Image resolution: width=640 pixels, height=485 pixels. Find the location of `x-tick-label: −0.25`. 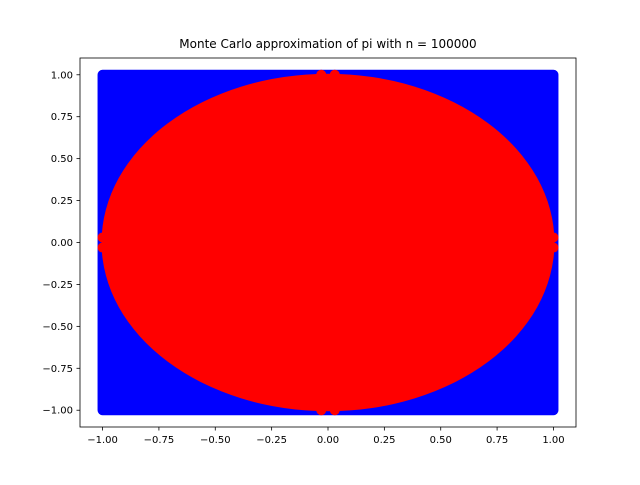

x-tick-label: −0.25 is located at coordinates (271, 440).